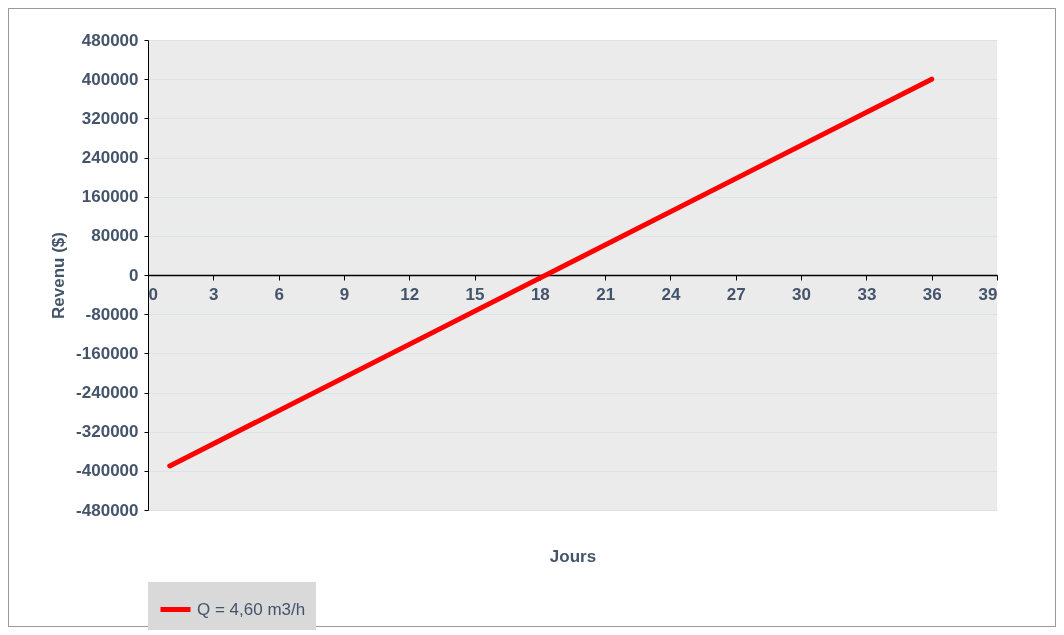  What do you see at coordinates (153, 294) in the screenshot?
I see `x-tick-label: 0` at bounding box center [153, 294].